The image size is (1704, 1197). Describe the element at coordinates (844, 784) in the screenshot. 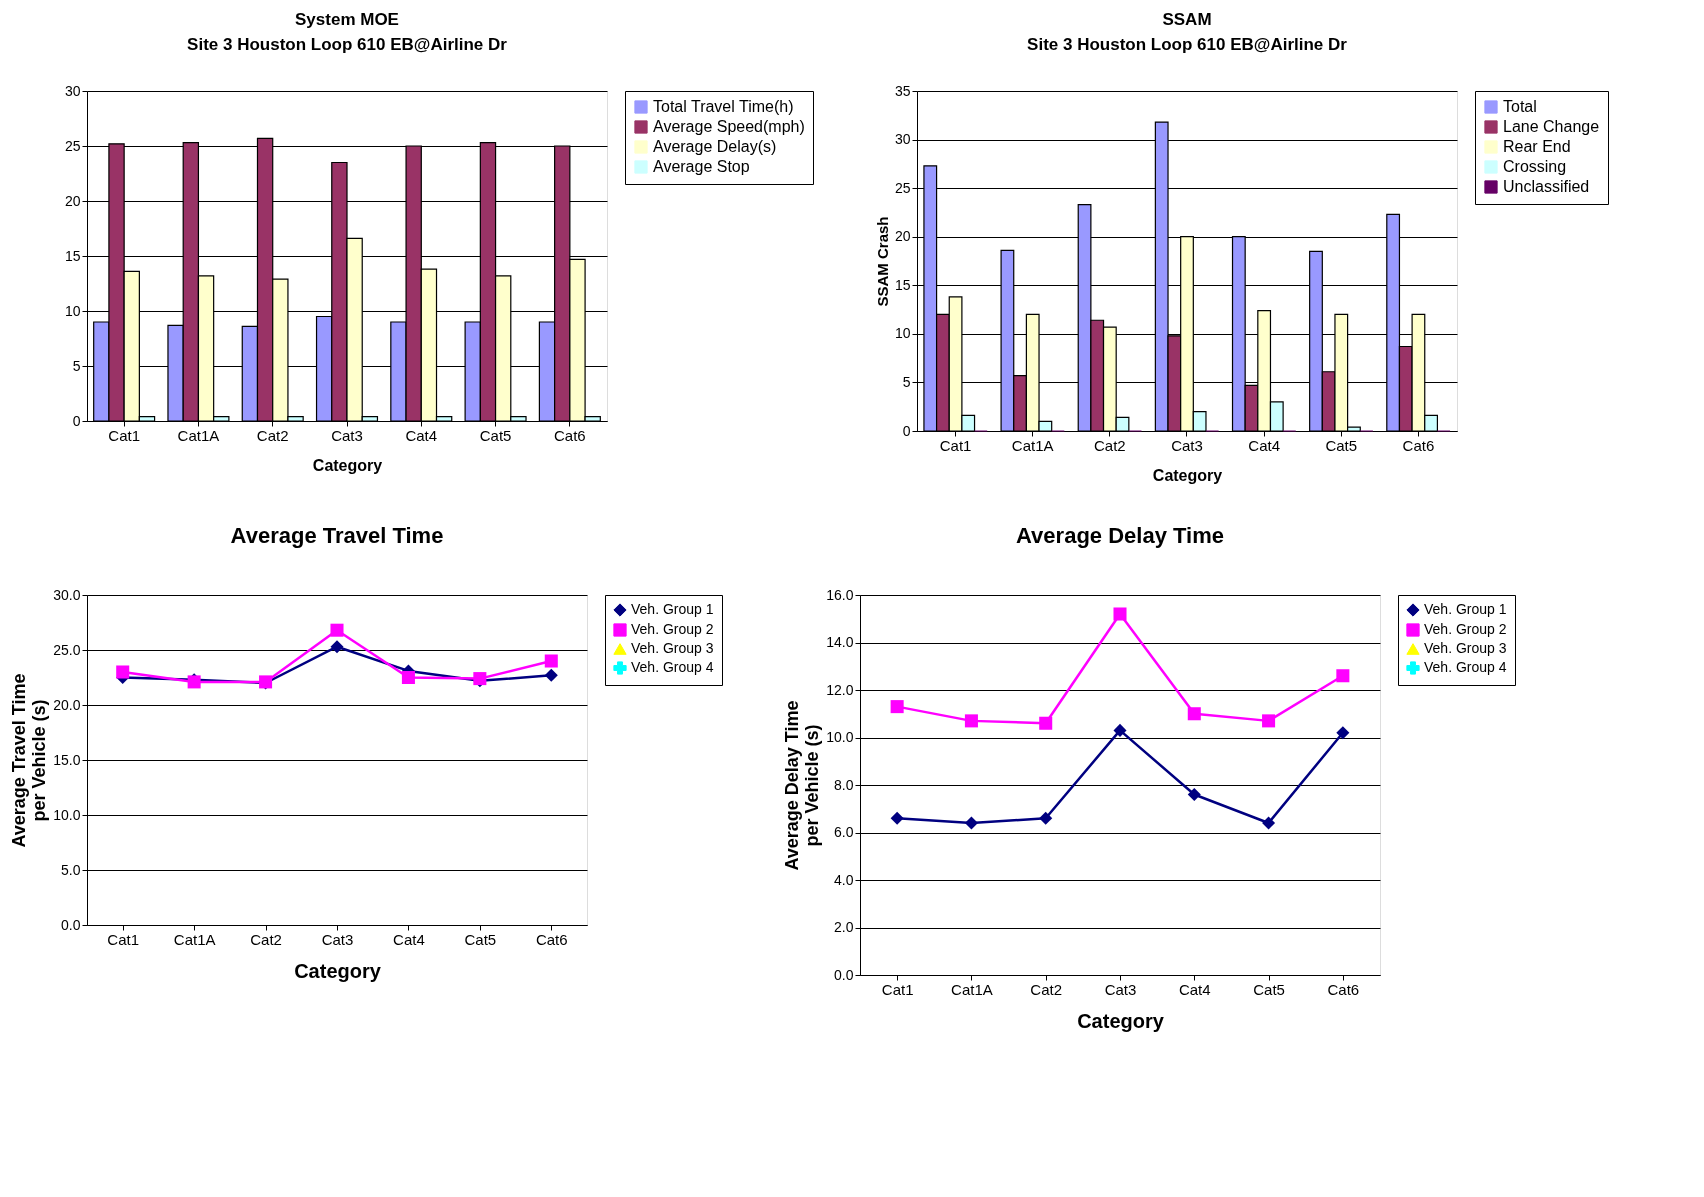

I see `y-tick-label: 8.0` at that location.